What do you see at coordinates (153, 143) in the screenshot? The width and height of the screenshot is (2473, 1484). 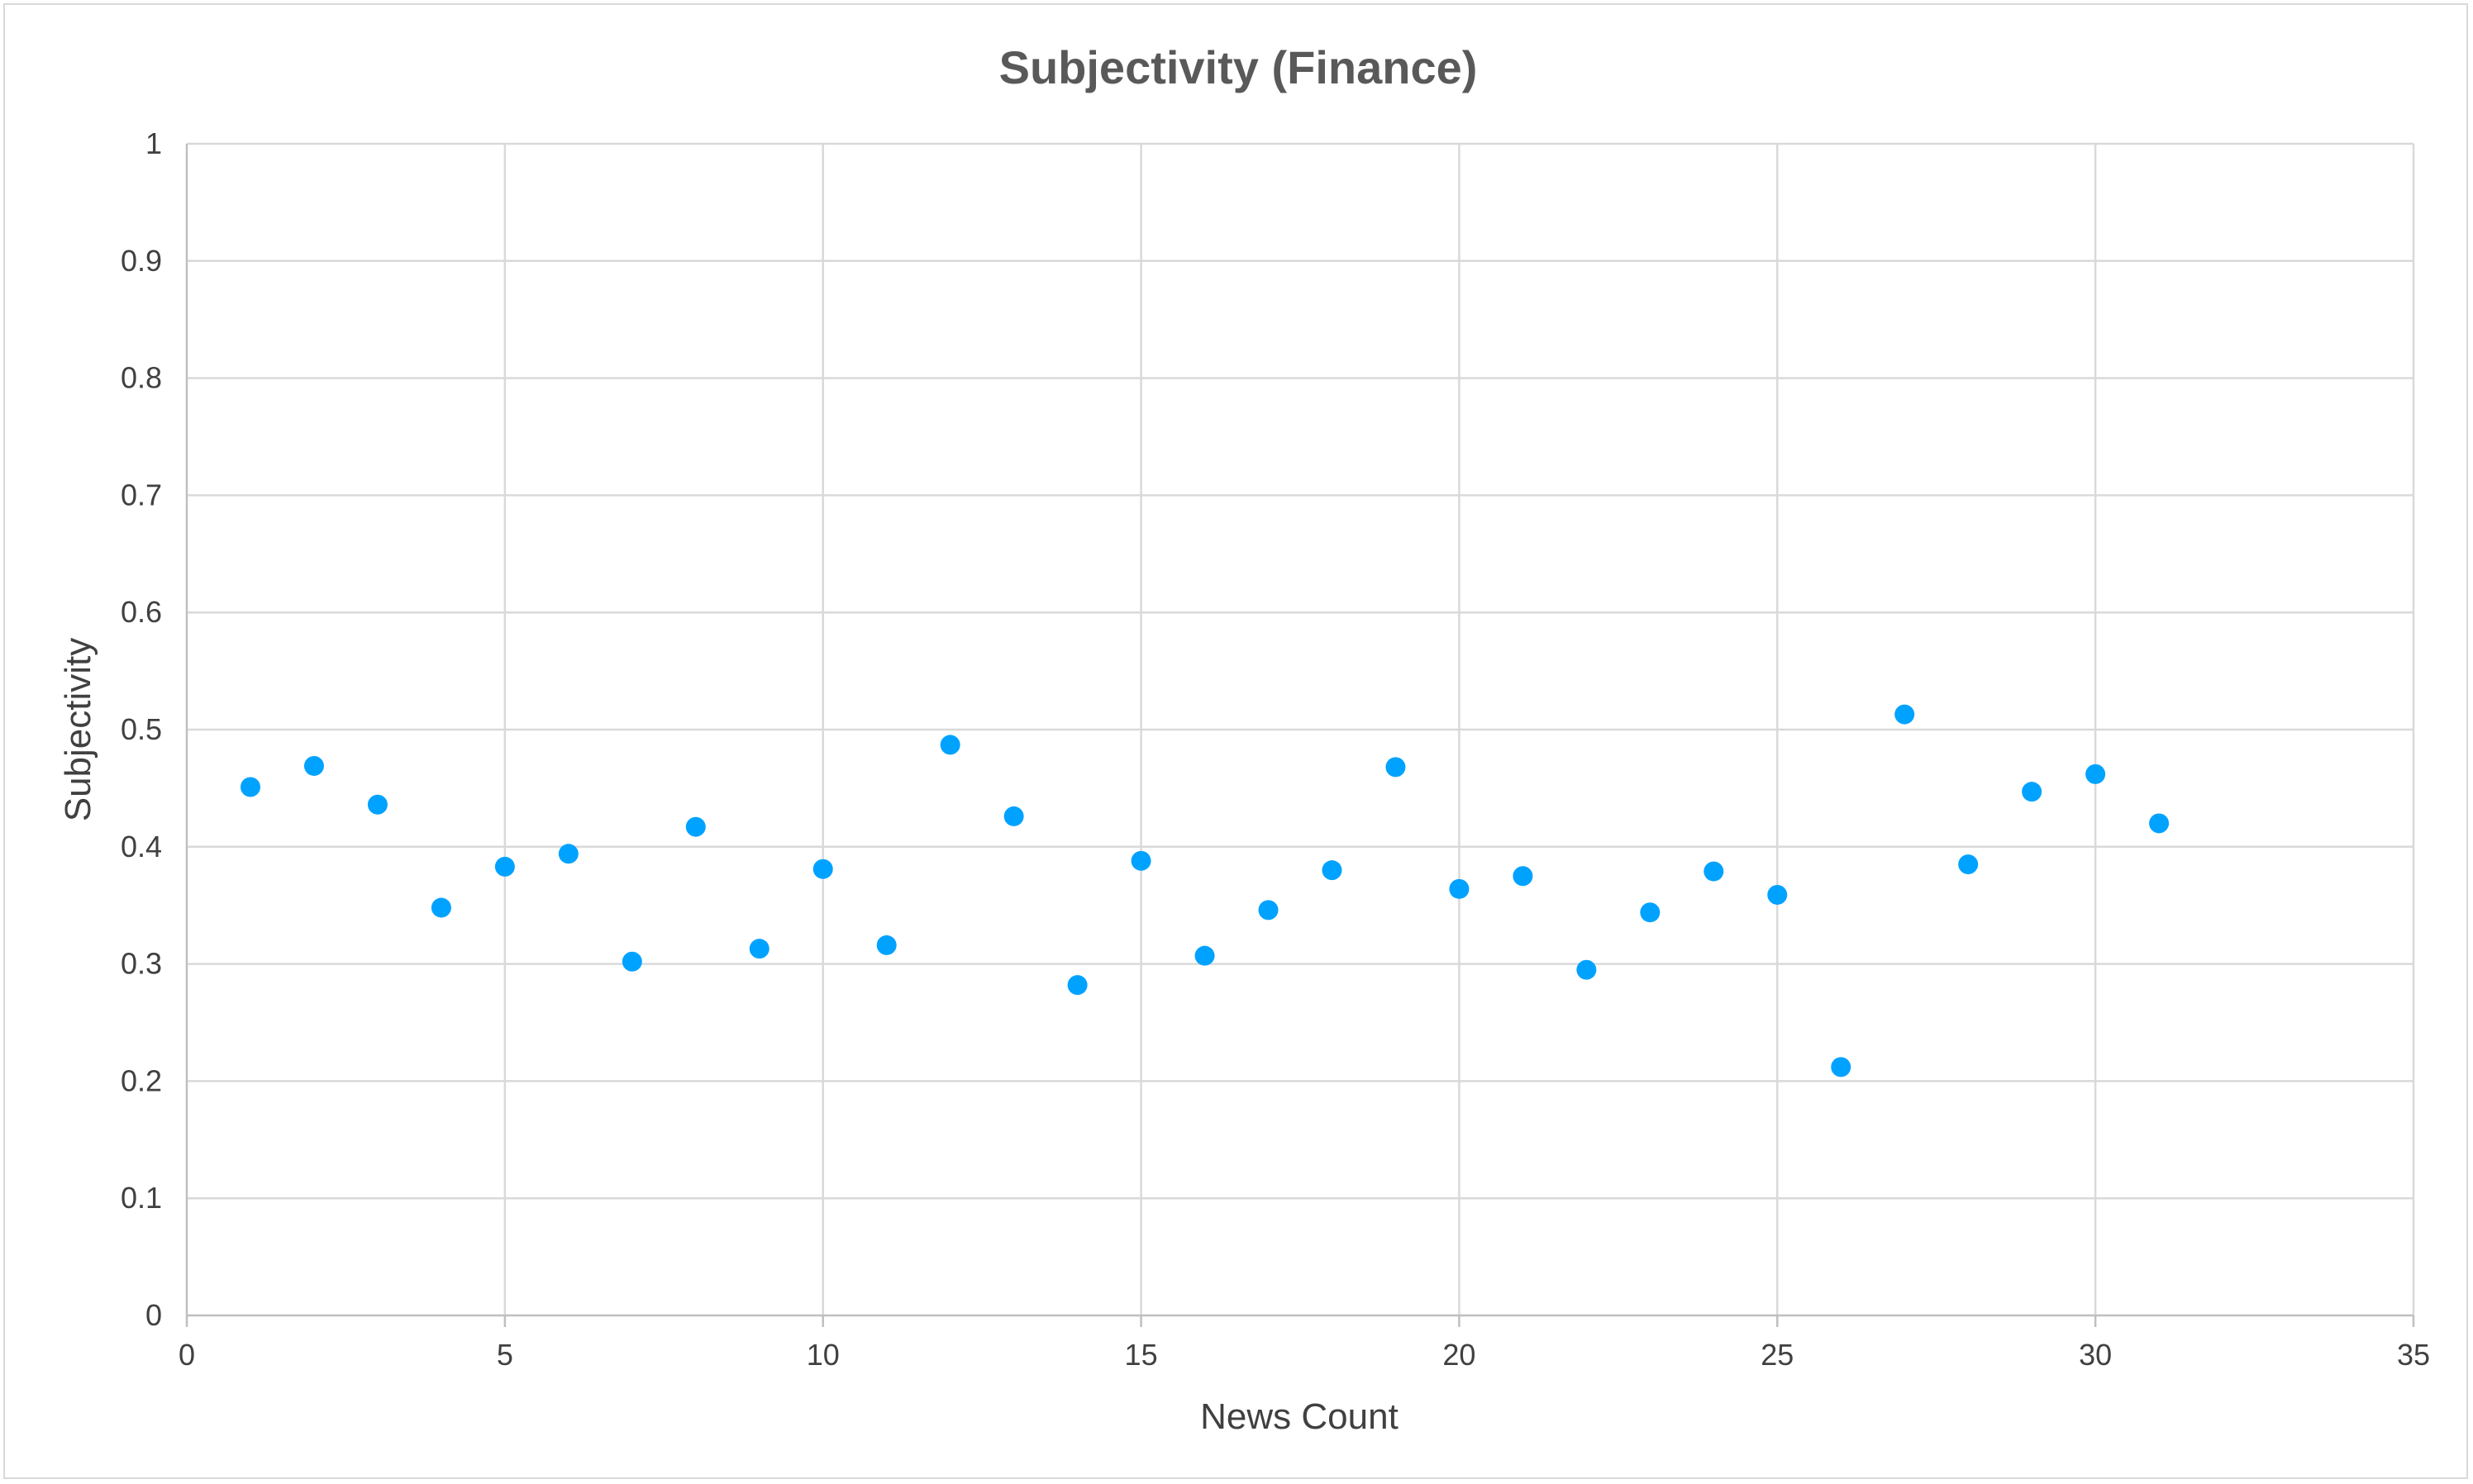 I see `y-tick-label: 1` at bounding box center [153, 143].